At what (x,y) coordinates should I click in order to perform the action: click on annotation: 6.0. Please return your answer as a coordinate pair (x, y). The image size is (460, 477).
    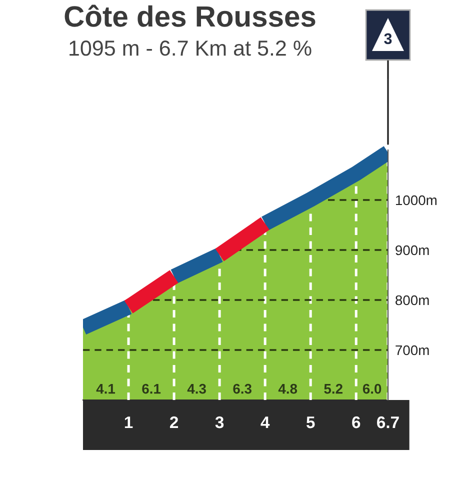
    Looking at the image, I should click on (372, 389).